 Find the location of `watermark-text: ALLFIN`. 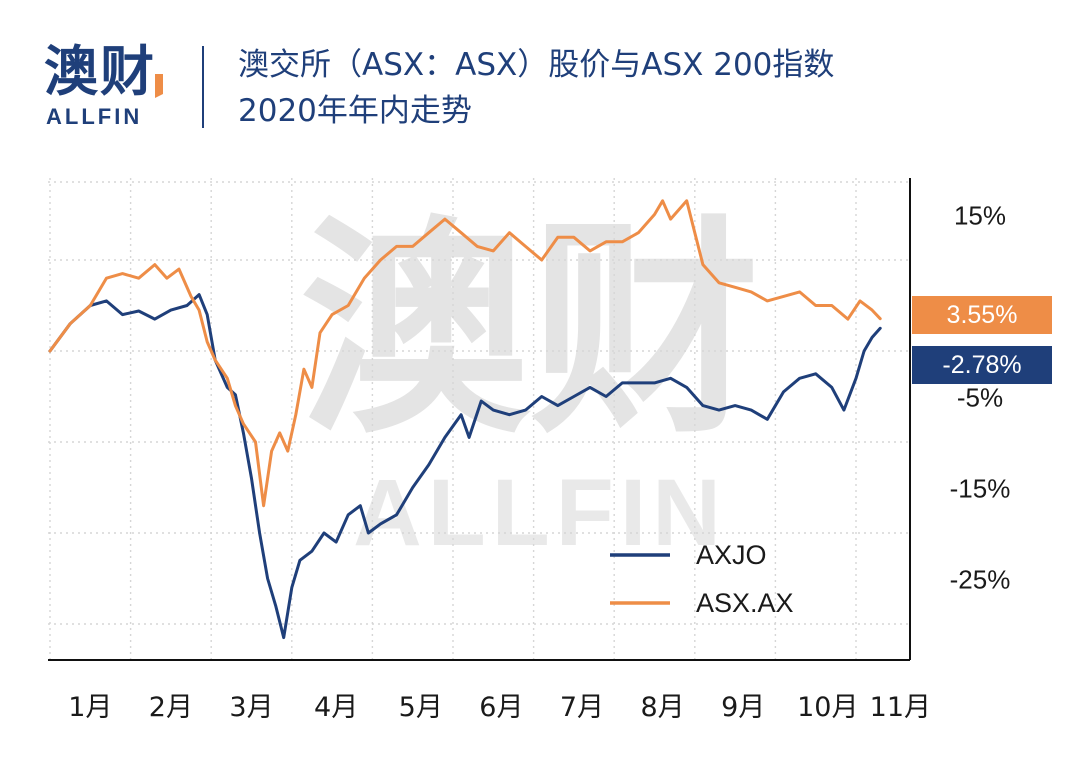

watermark-text: ALLFIN is located at coordinates (540, 513).